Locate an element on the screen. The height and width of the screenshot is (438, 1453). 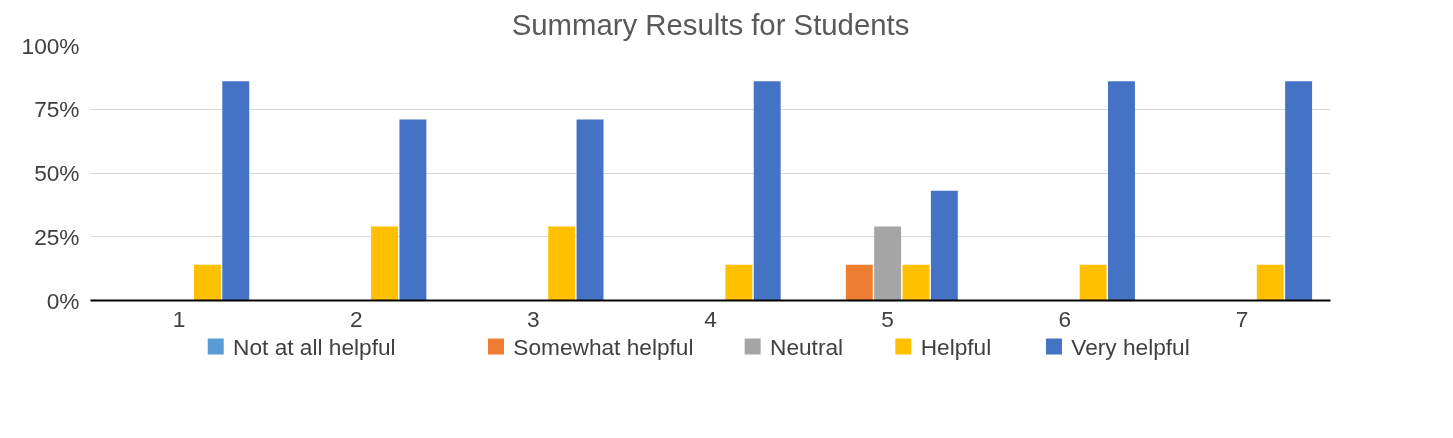
y-tick-label: 25% is located at coordinates (57, 236).